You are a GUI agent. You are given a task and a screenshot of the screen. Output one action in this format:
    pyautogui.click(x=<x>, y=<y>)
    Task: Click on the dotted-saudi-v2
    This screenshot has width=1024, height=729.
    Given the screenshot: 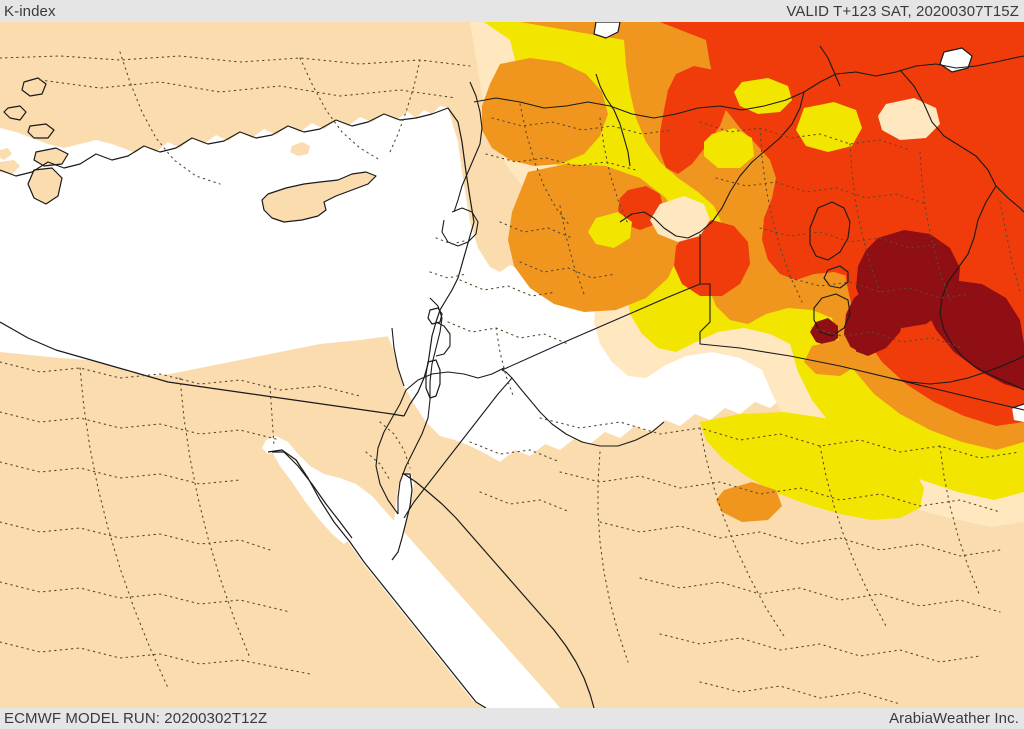 What is the action you would take?
    pyautogui.click(x=853, y=536)
    